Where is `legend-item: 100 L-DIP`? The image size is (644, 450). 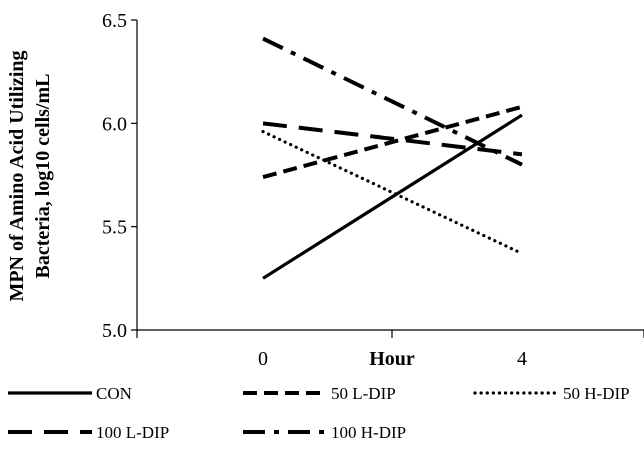 legend-item: 100 L-DIP is located at coordinates (88, 432).